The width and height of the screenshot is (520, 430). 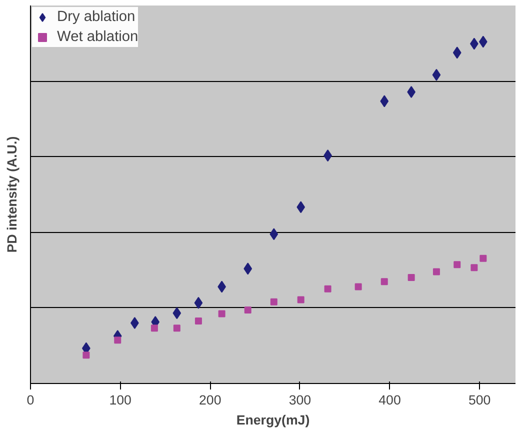 What do you see at coordinates (30, 400) in the screenshot?
I see `x-tick-label: 0` at bounding box center [30, 400].